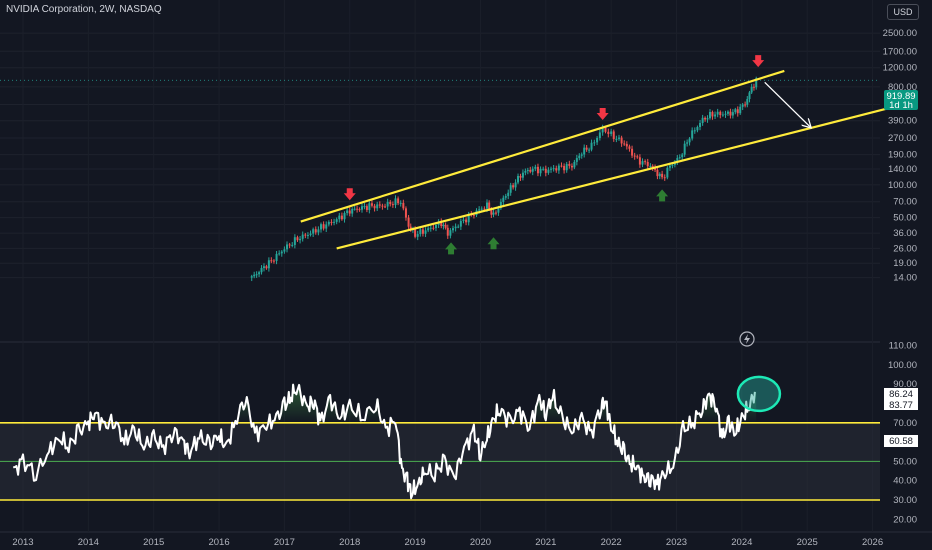 This screenshot has width=932, height=550. I want to click on price-tick-label: 100.00, so click(902, 185).